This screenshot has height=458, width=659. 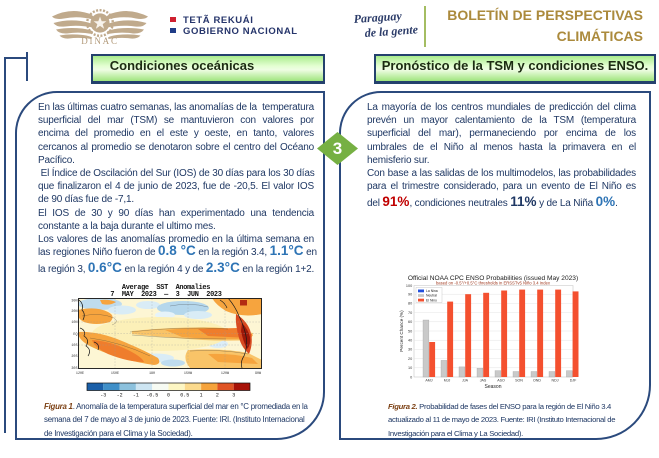 What do you see at coordinates (74, 312) in the screenshot?
I see `svg-text: 20N` at bounding box center [74, 312].